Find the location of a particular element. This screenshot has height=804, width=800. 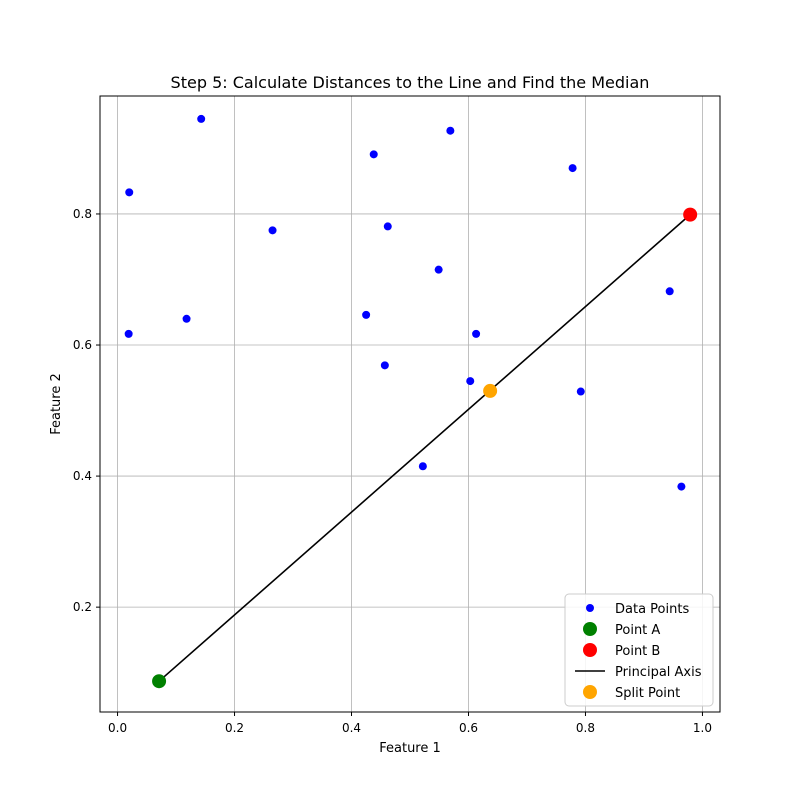

y-axis-label: Feature 2 is located at coordinates (56, 404).